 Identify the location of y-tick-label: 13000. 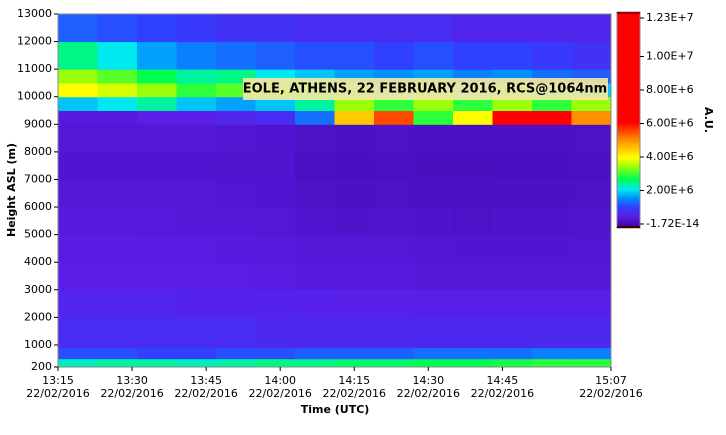
(34, 13).